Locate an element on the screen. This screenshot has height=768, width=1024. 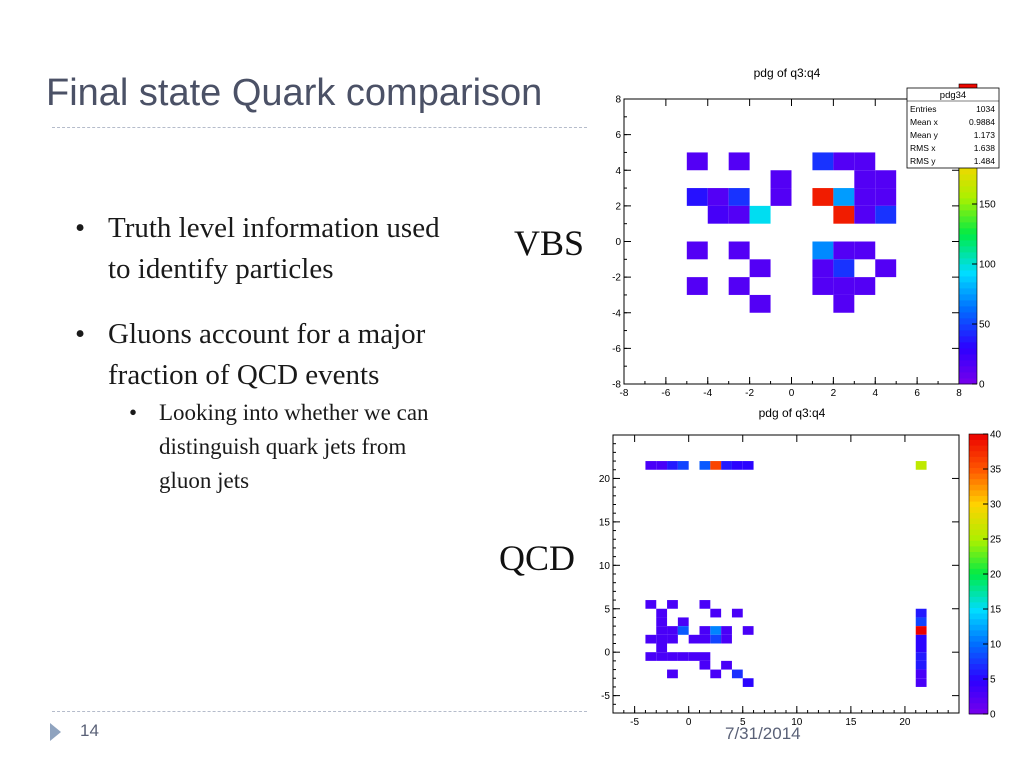
qcd-x-tick-label: 20 is located at coordinates (905, 722).